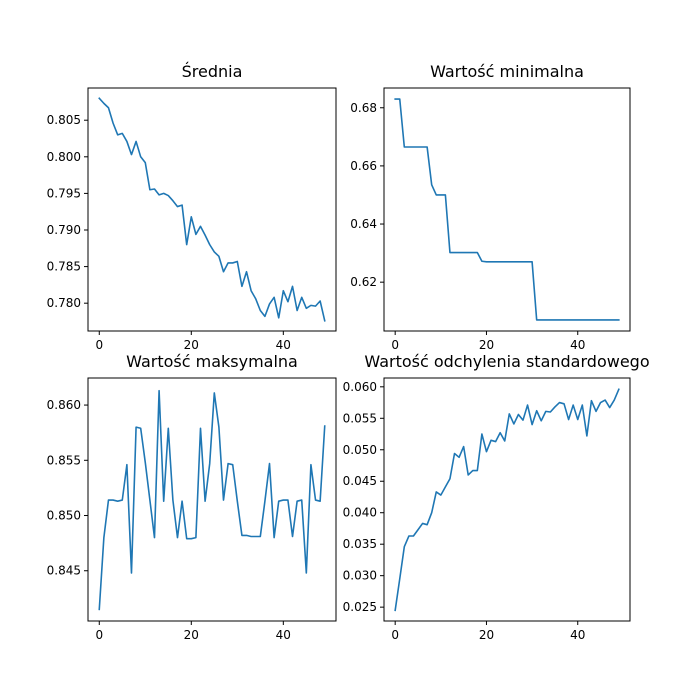 This screenshot has width=700, height=700. I want to click on y-tick-label: 0.060, so click(360, 387).